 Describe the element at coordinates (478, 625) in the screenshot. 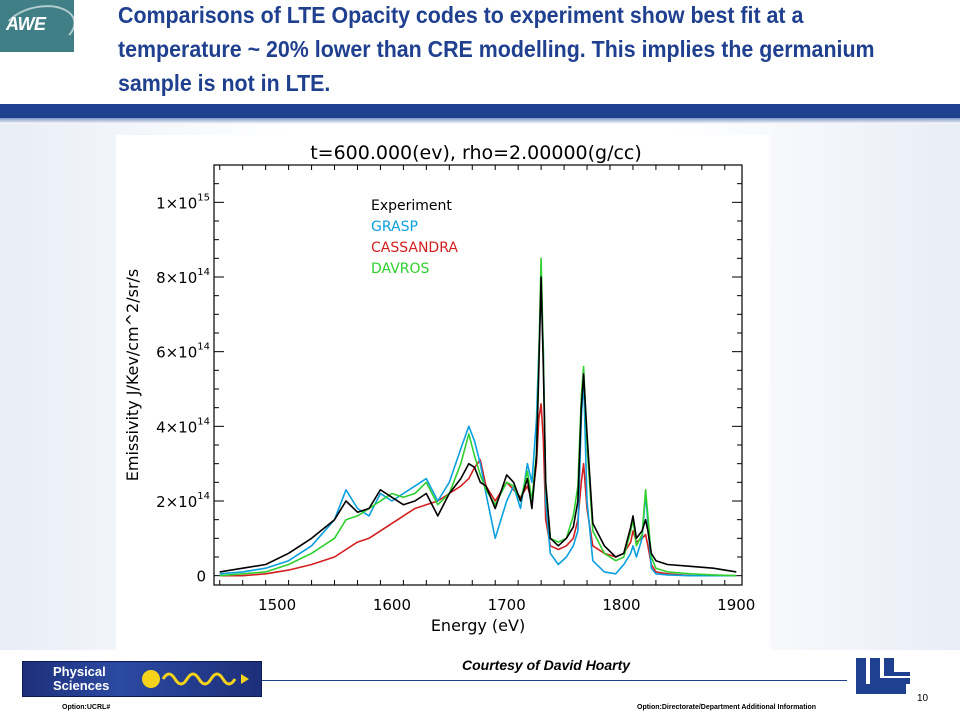

I see `x-axis-label: Energy (eV)` at that location.